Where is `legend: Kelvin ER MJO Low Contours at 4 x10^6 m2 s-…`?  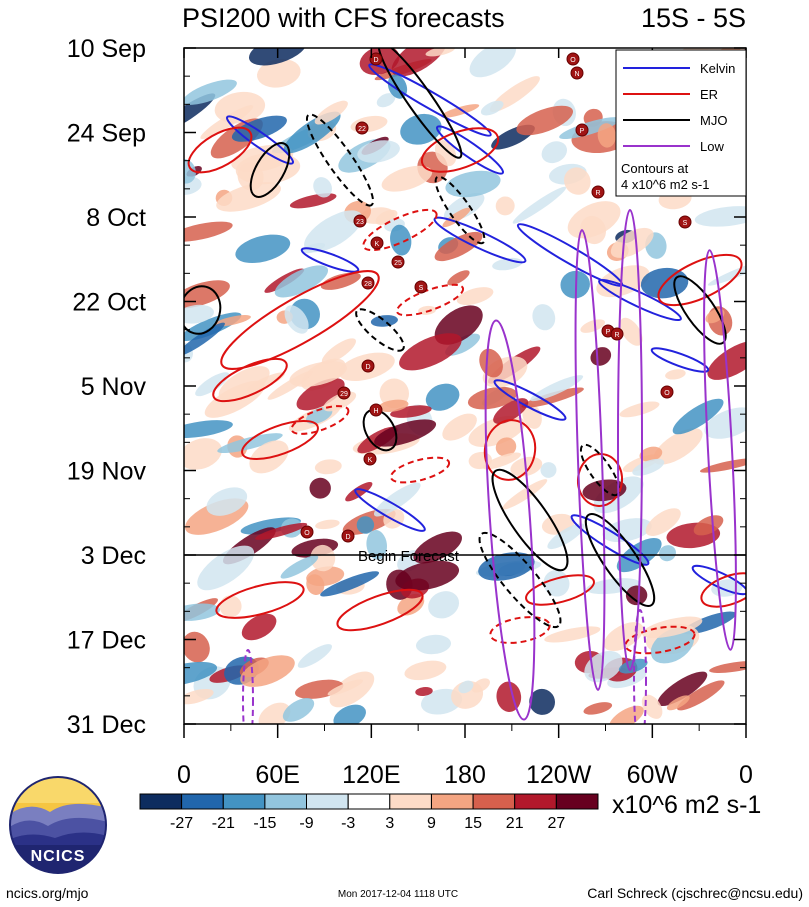 legend: Kelvin ER MJO Low Contours at 4 x10^6 m2 s-… is located at coordinates (681, 123).